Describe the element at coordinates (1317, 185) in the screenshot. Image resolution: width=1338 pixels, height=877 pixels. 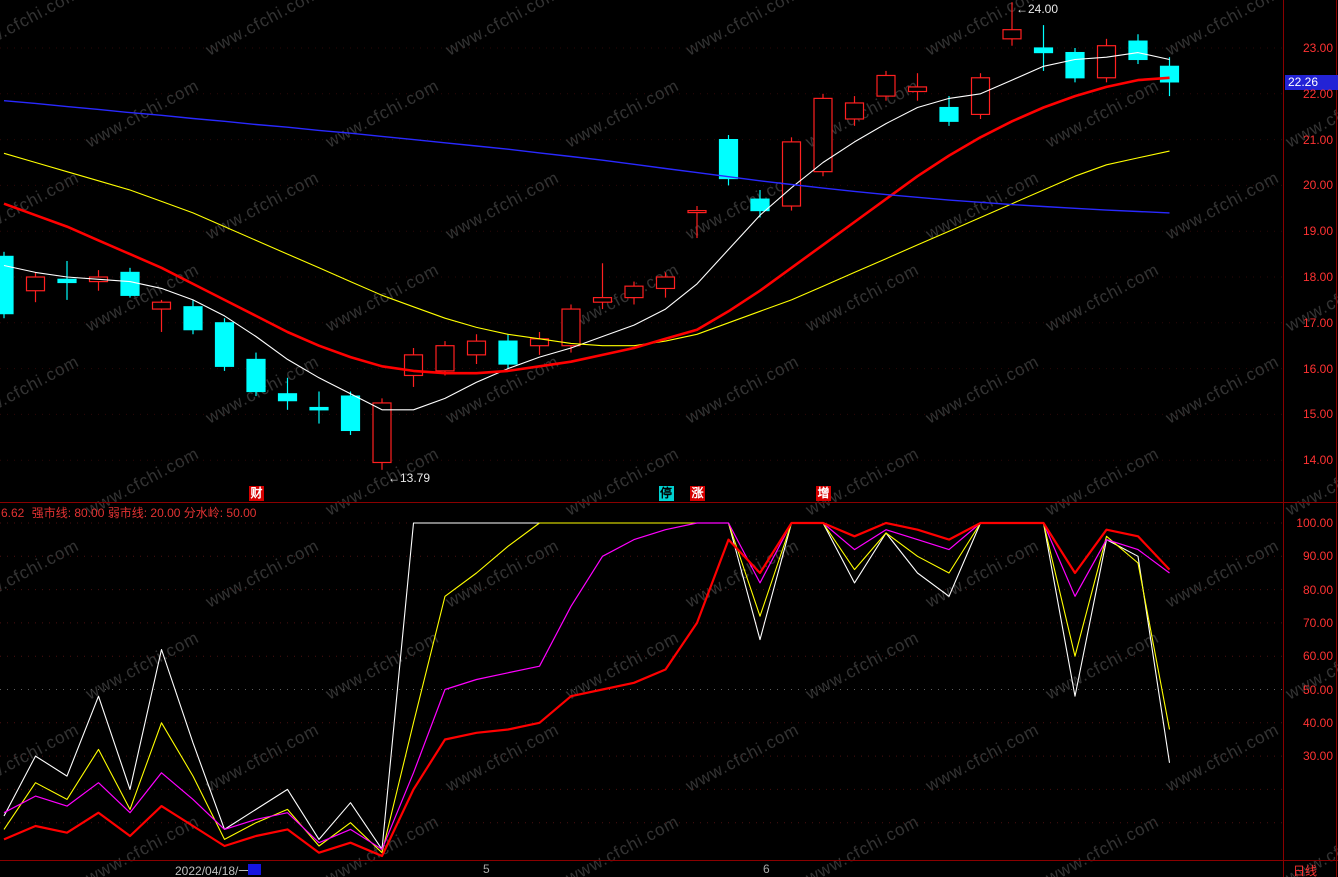
I see `price-axis-label: 20.00` at that location.